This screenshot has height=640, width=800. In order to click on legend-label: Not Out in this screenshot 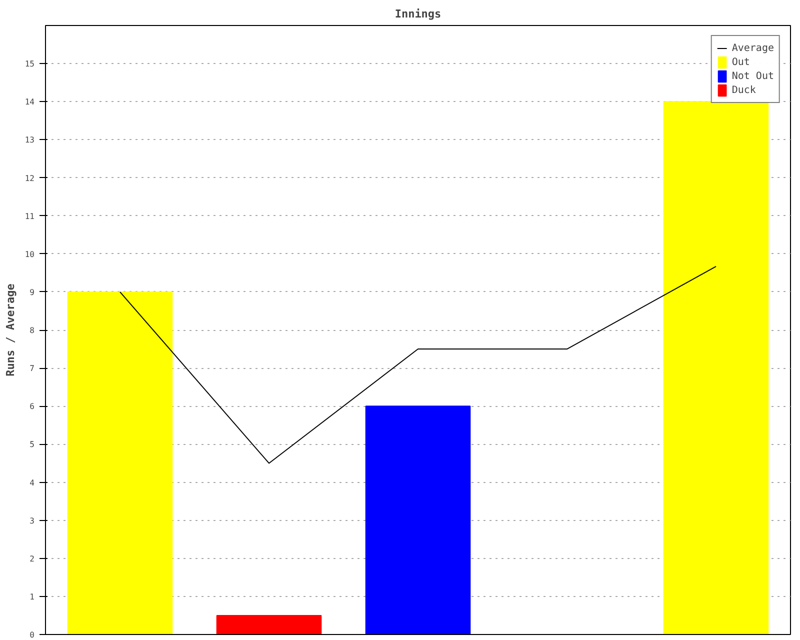, I will do `click(753, 76)`.